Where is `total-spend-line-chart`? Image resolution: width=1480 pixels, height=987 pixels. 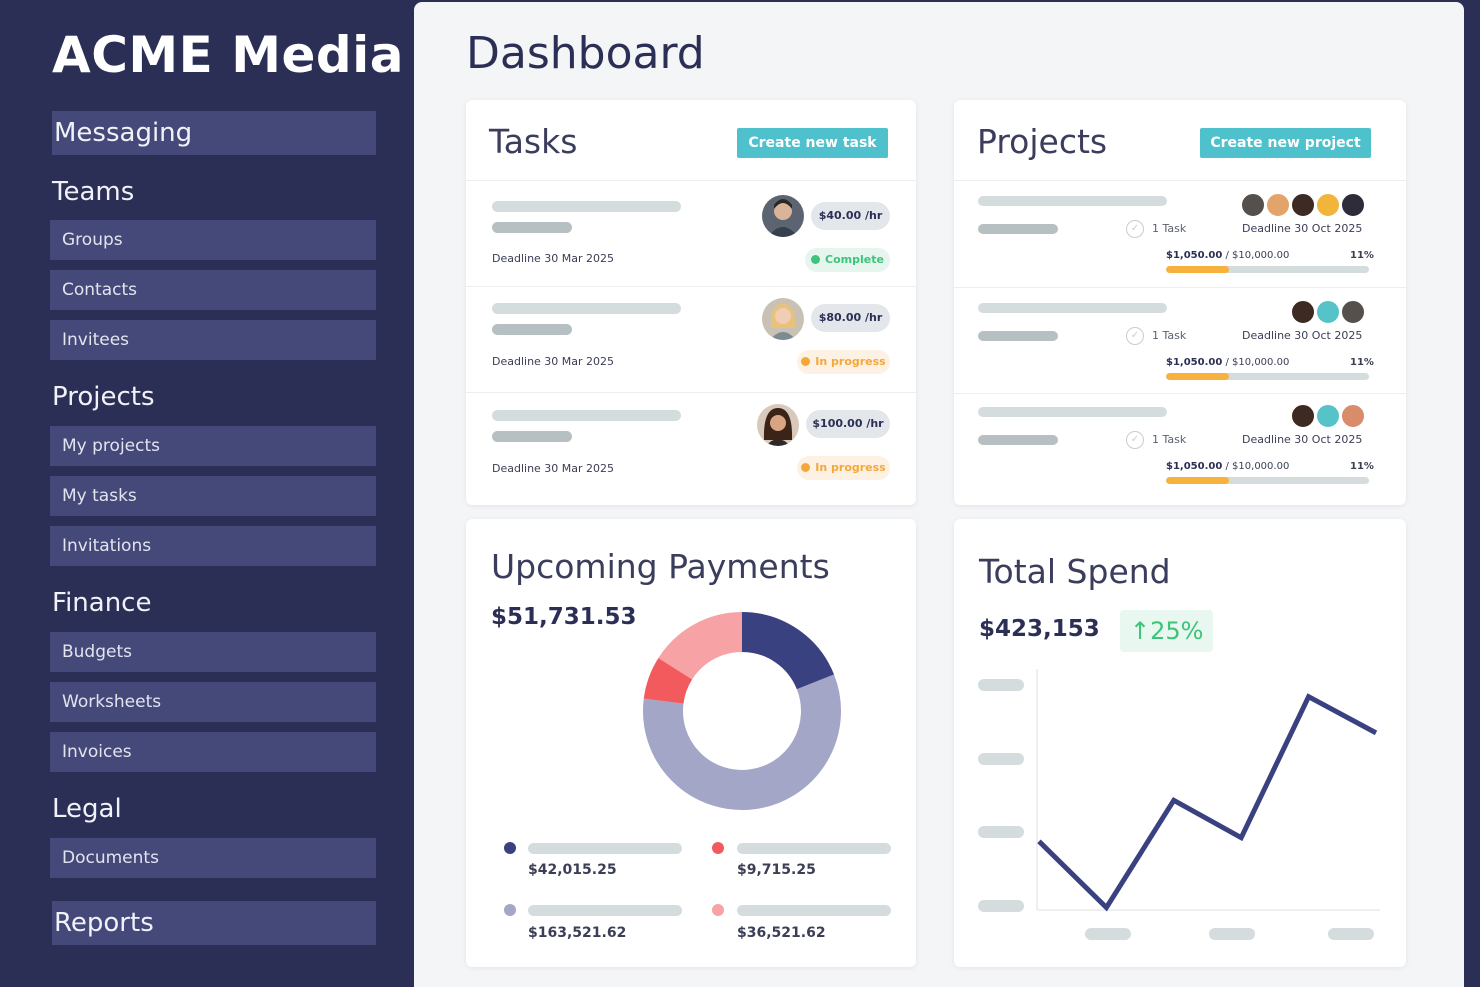
total-spend-line-chart is located at coordinates (1208, 790).